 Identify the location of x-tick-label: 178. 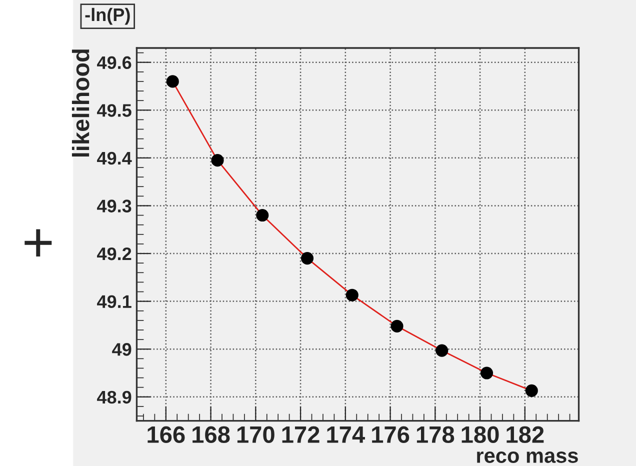
(435, 434).